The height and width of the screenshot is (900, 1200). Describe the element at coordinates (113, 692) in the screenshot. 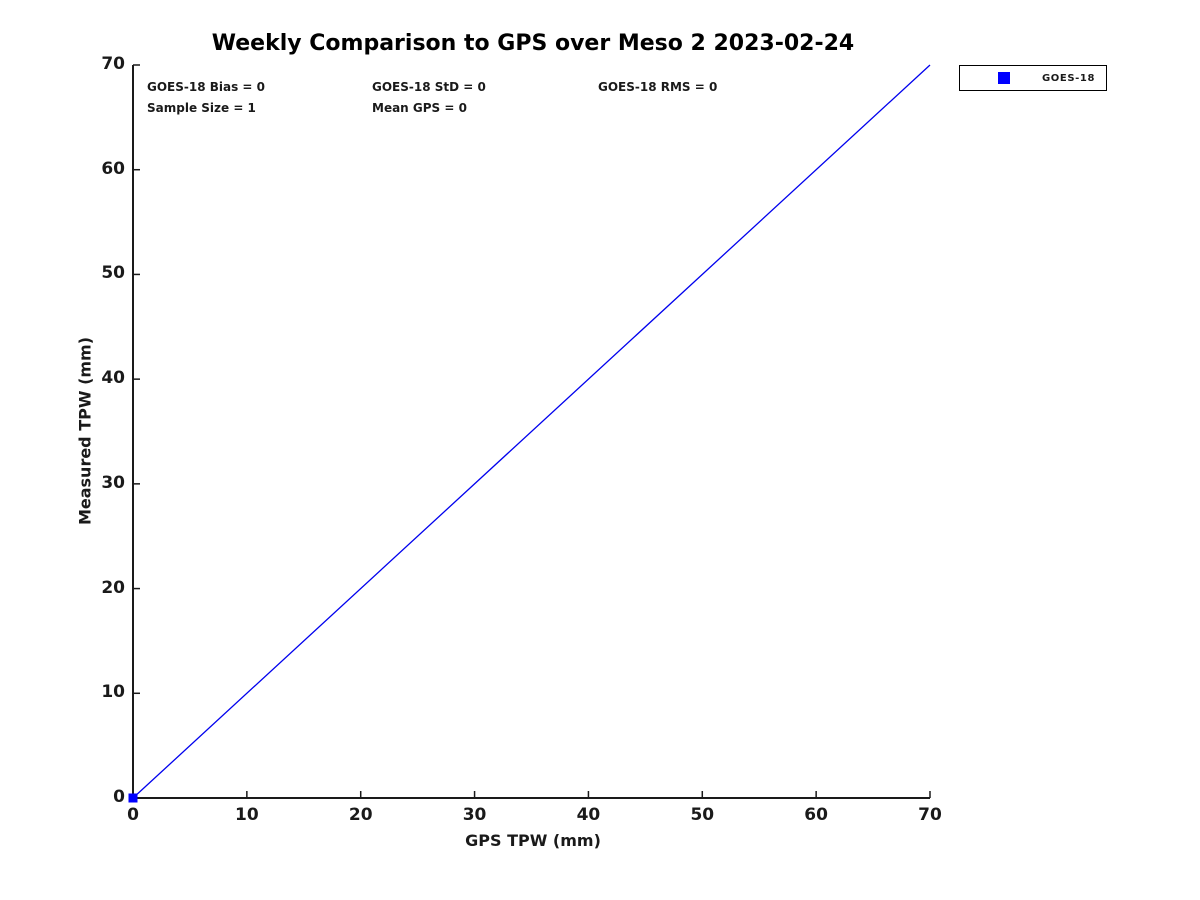

I see `y-tick-label: 10` at that location.